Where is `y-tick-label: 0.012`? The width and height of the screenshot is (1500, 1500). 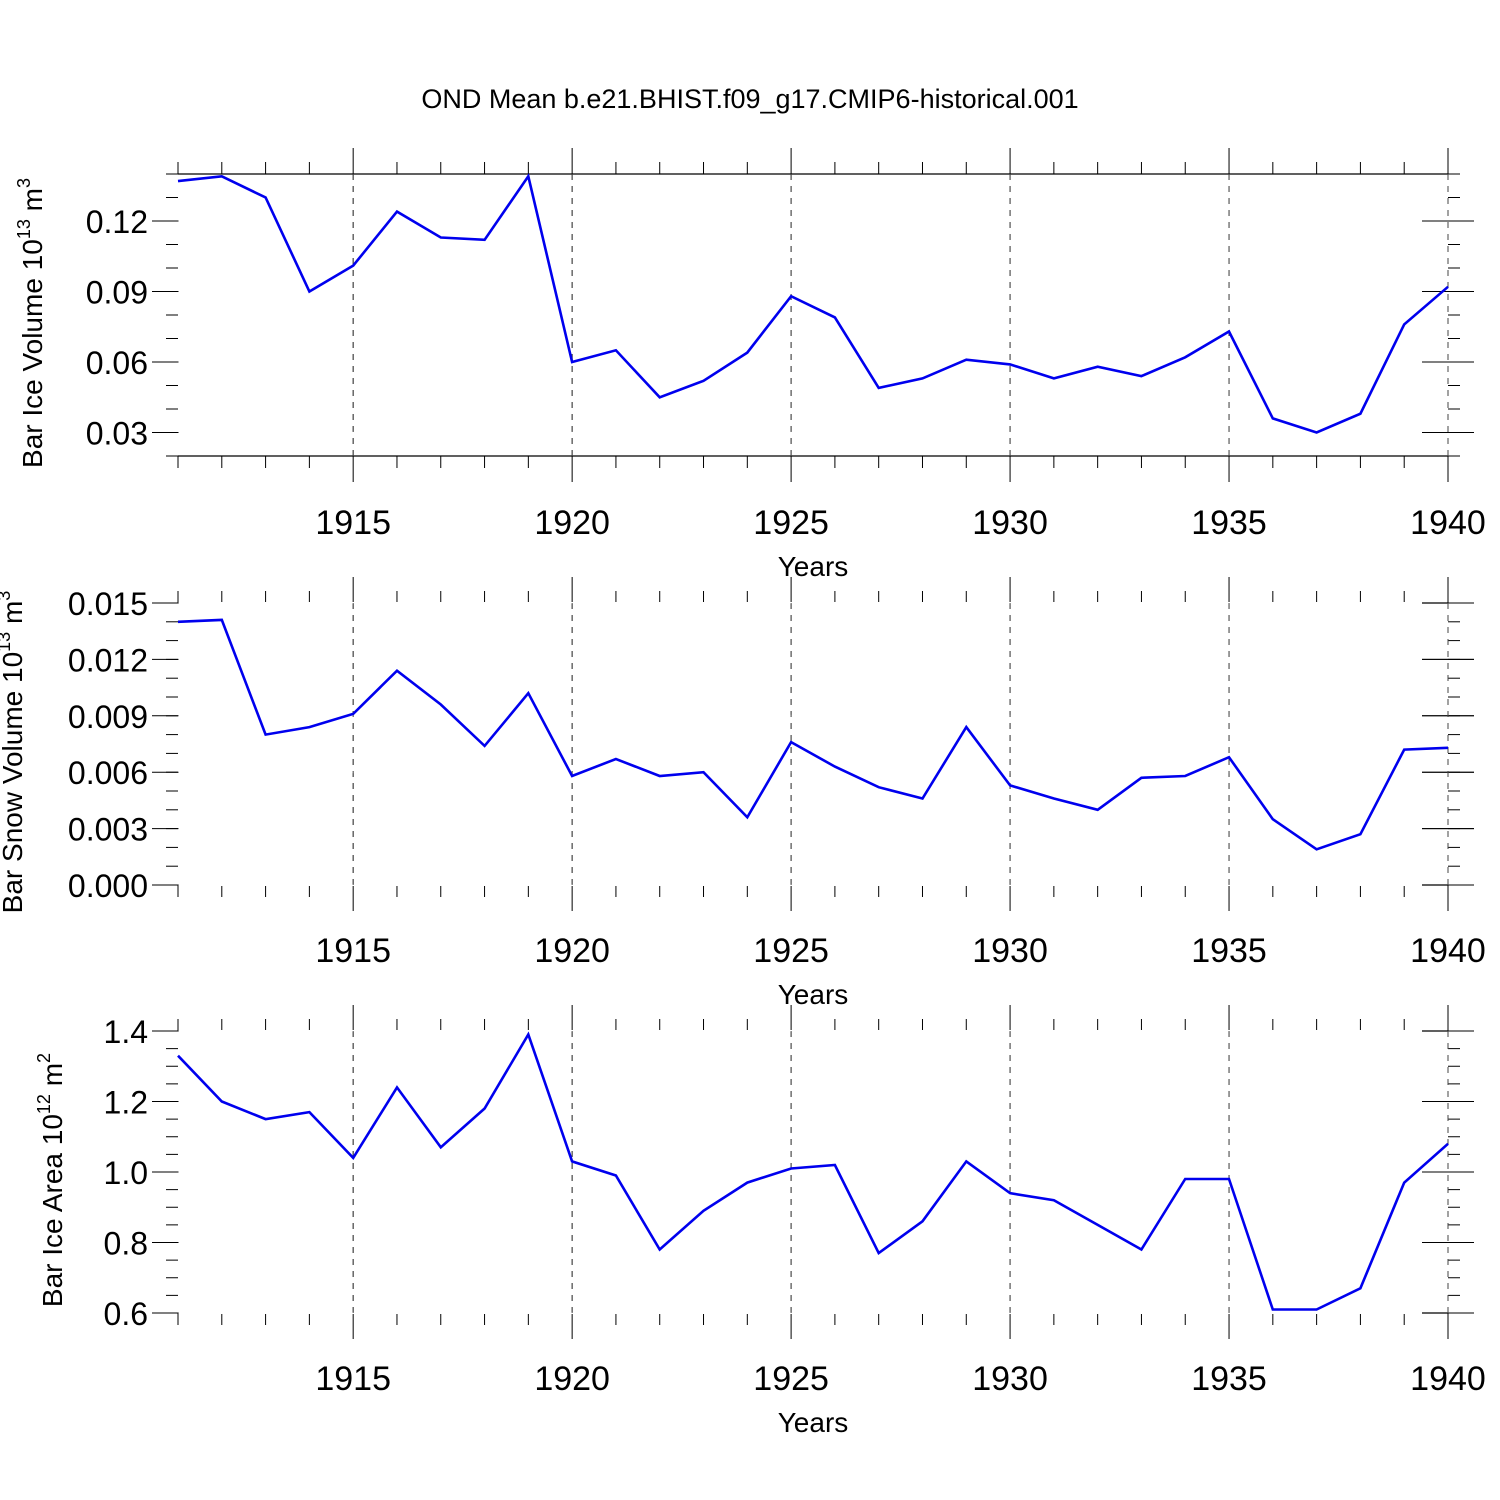
y-tick-label: 0.012 is located at coordinates (108, 660).